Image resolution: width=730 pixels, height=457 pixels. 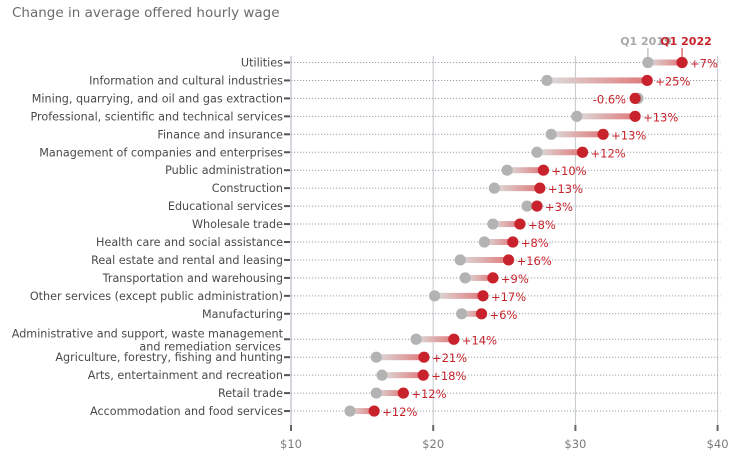 I want to click on row-18: Retail trade +12%, so click(x=469, y=394).